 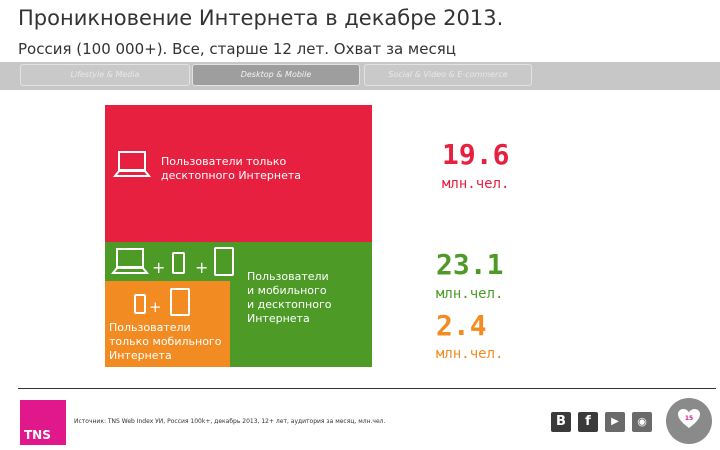 I want to click on mobile-only-unit: млн.чел., so click(x=470, y=354).